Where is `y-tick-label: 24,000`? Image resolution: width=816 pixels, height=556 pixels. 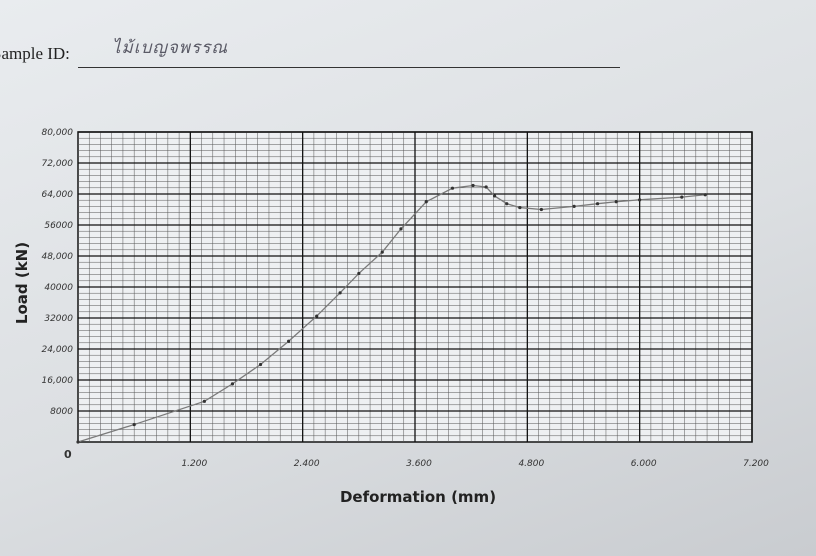
y-tick-label: 24,000 is located at coordinates (58, 350).